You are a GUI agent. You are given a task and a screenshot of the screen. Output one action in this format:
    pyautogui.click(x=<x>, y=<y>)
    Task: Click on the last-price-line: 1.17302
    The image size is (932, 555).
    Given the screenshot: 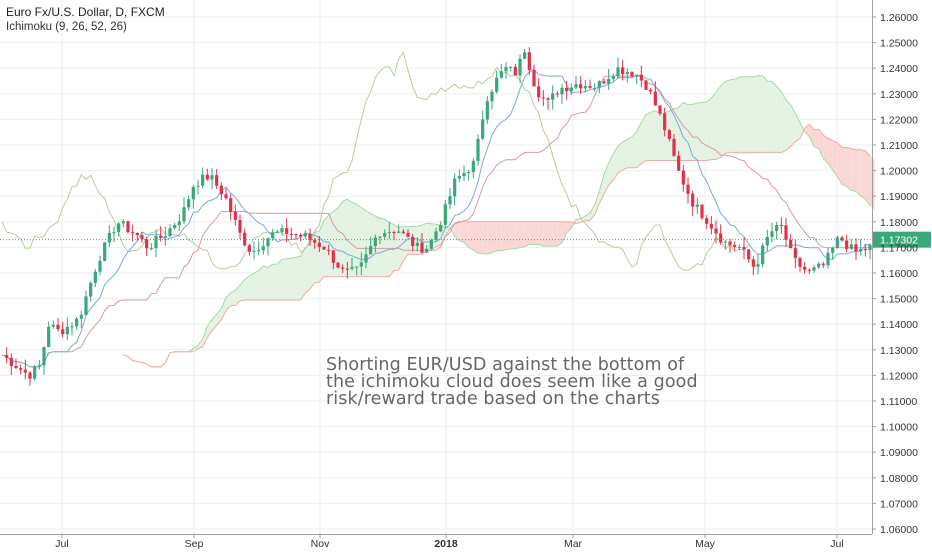 What is the action you would take?
    pyautogui.click(x=465, y=239)
    